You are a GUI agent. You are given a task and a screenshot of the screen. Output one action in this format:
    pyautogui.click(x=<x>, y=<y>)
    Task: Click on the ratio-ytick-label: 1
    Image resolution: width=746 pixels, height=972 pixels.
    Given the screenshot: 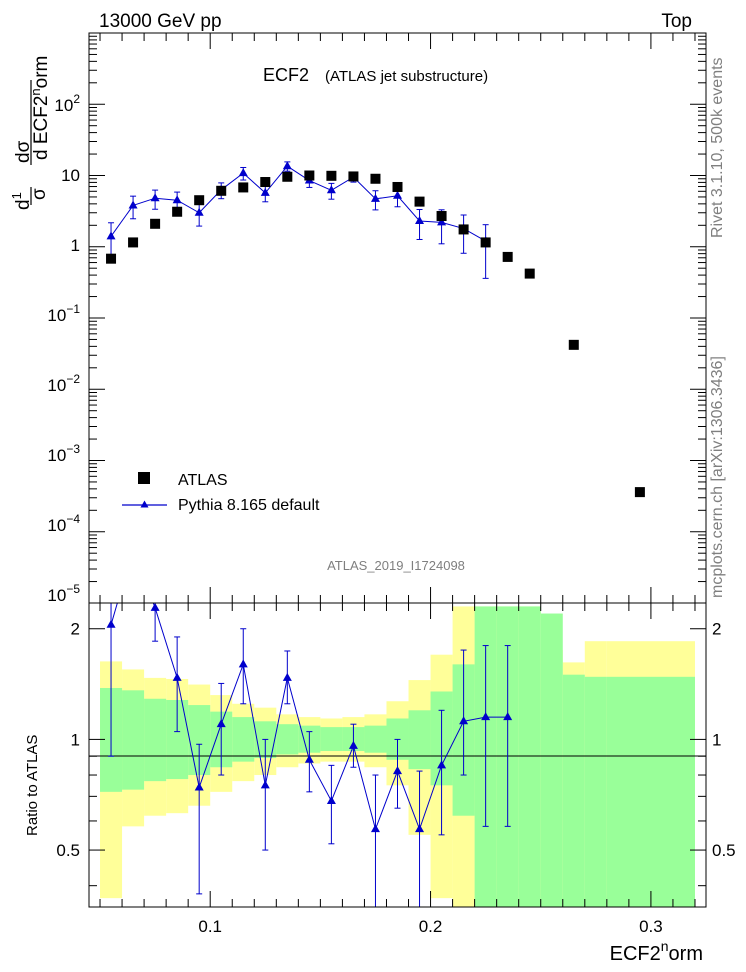 What is the action you would take?
    pyautogui.click(x=75, y=739)
    